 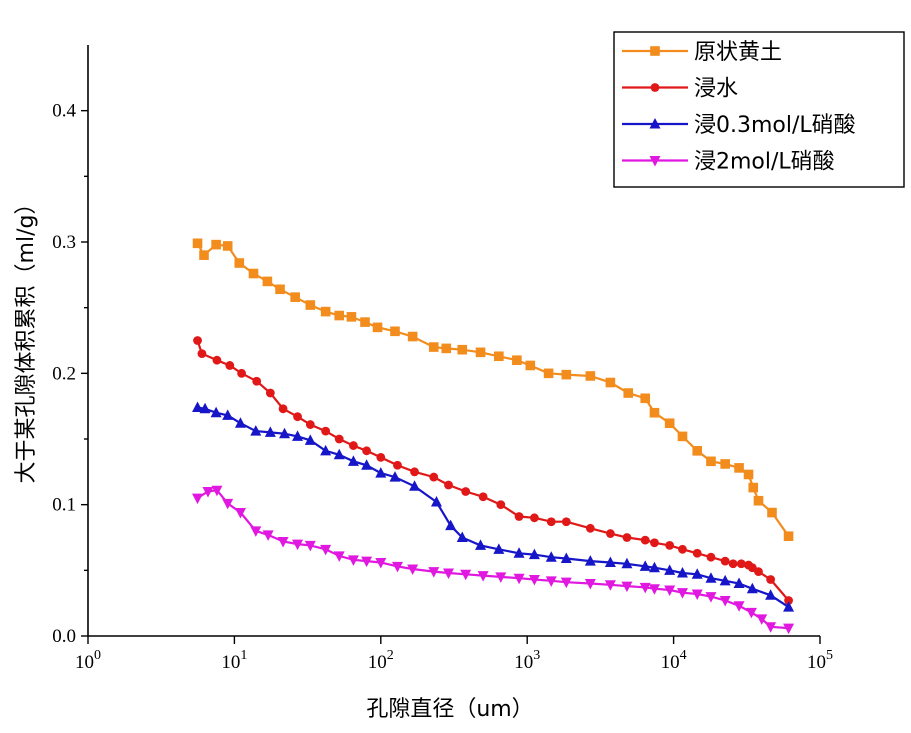 What do you see at coordinates (738, 52) in the screenshot?
I see `legend-label: 原状黄土` at bounding box center [738, 52].